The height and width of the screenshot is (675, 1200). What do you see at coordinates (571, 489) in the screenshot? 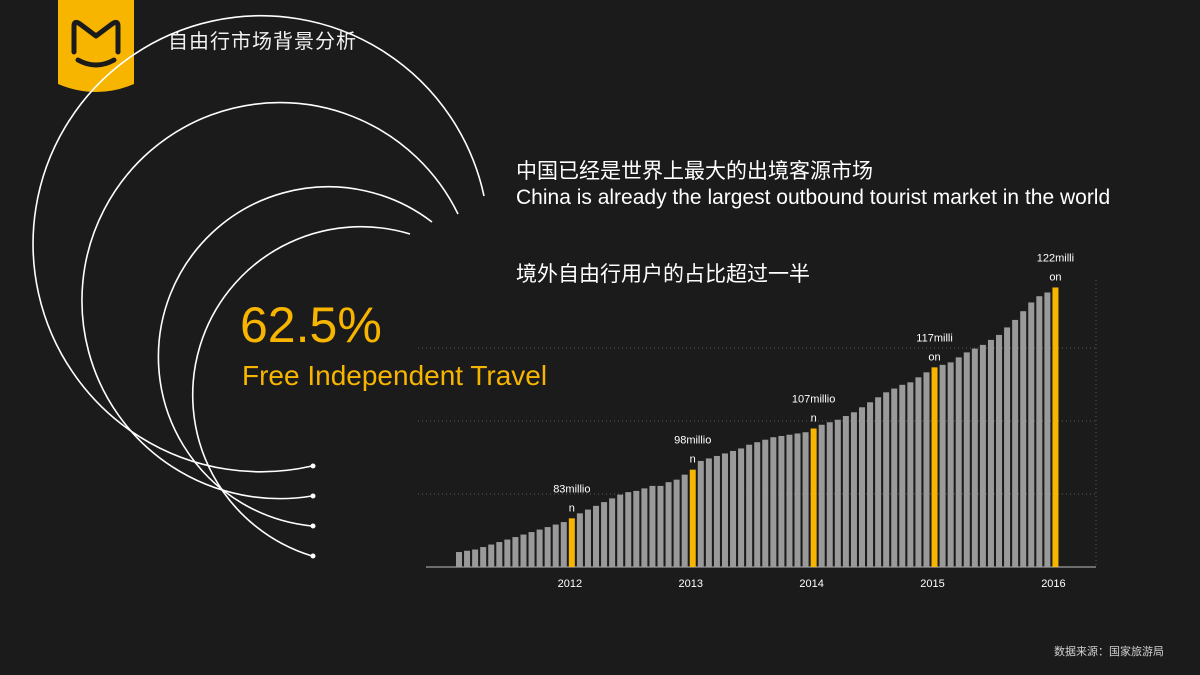
I see `value-label: 83millio` at bounding box center [571, 489].